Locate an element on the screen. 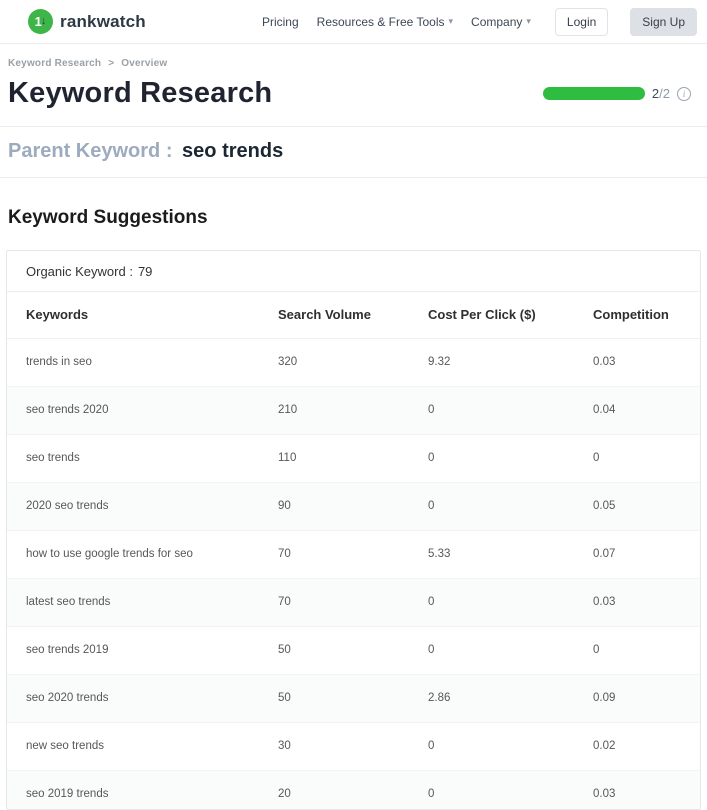 The height and width of the screenshot is (810, 707). search-volume-cell: 30 is located at coordinates (334, 745).